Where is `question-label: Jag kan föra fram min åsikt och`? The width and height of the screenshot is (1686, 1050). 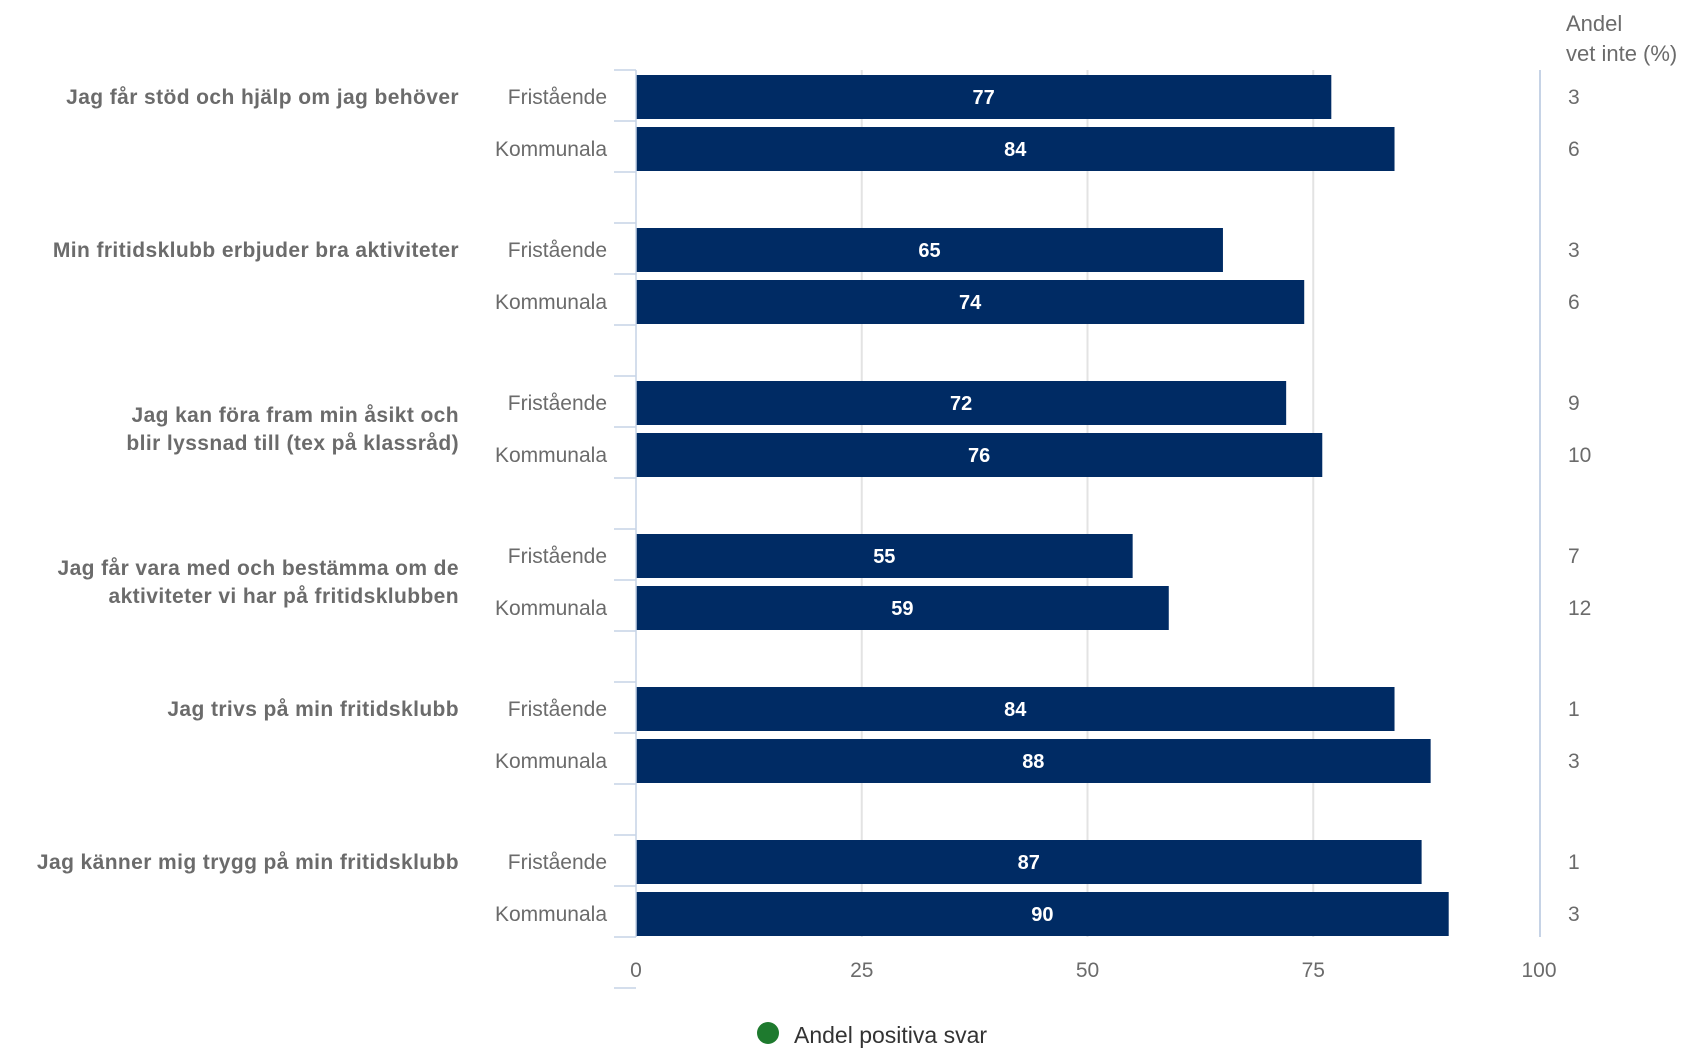
question-label: Jag kan föra fram min åsikt och is located at coordinates (295, 415).